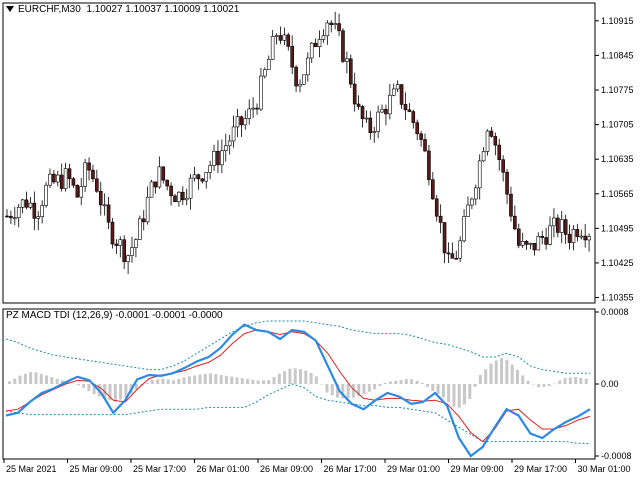 The height and width of the screenshot is (485, 640). I want to click on price-tick-label: 1.10565, so click(617, 194).